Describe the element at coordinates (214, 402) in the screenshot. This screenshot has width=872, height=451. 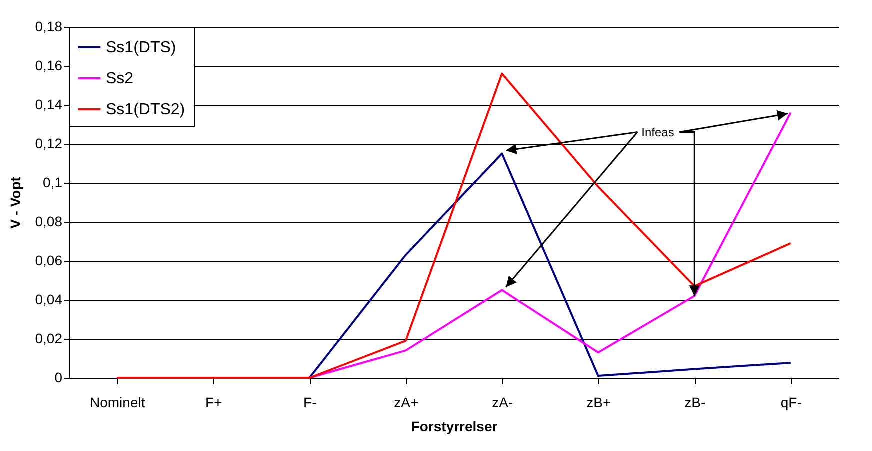
I see `x-tick-label: F+` at that location.